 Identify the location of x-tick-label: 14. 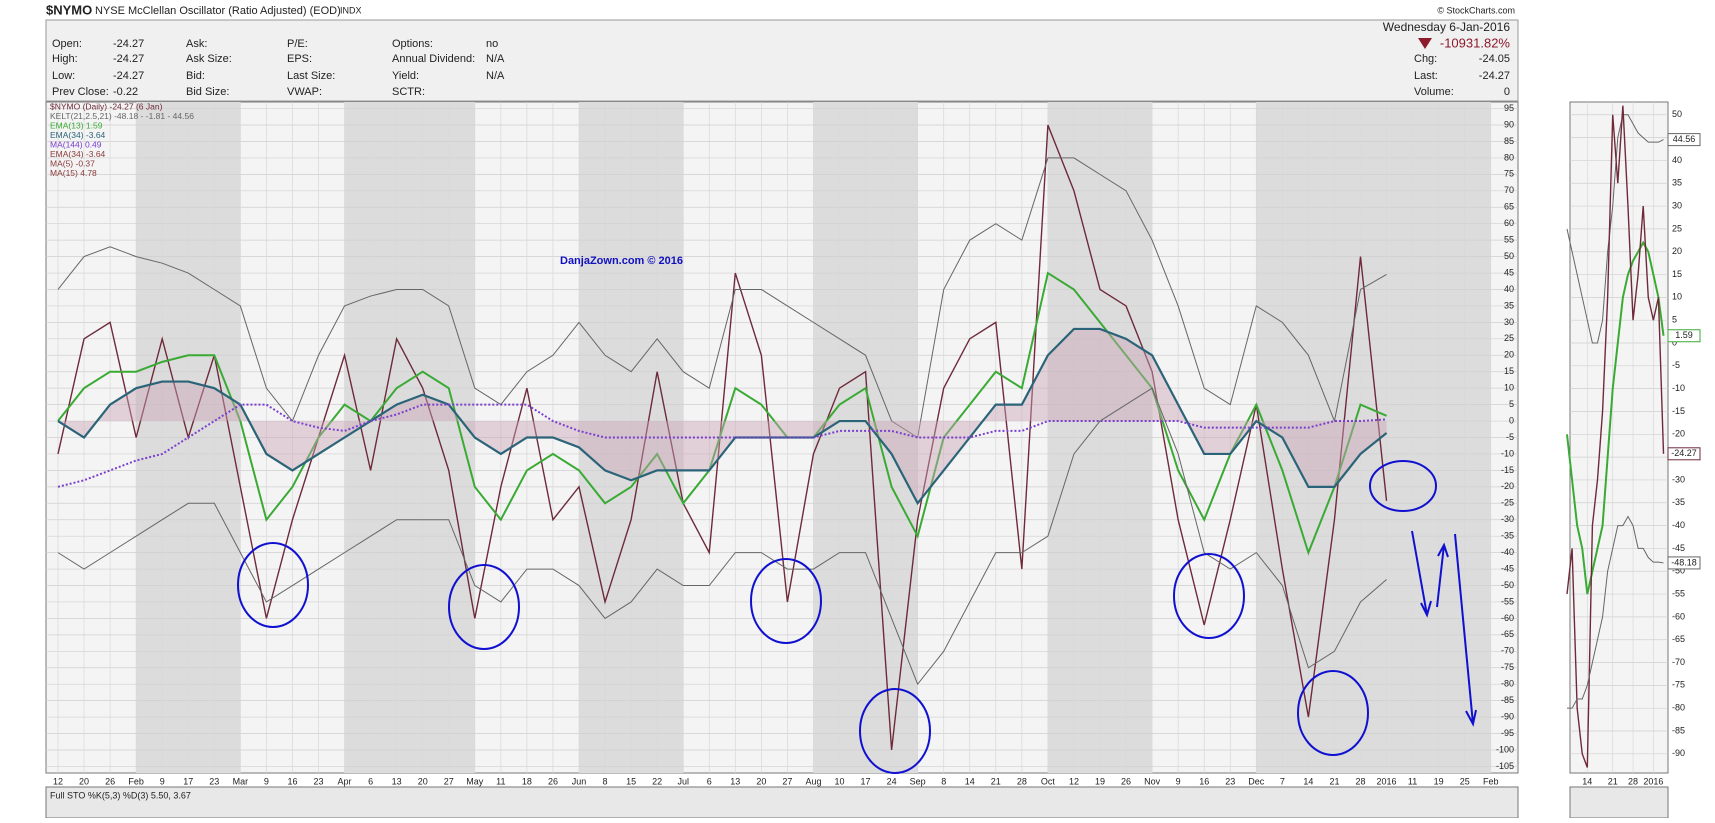
(970, 781).